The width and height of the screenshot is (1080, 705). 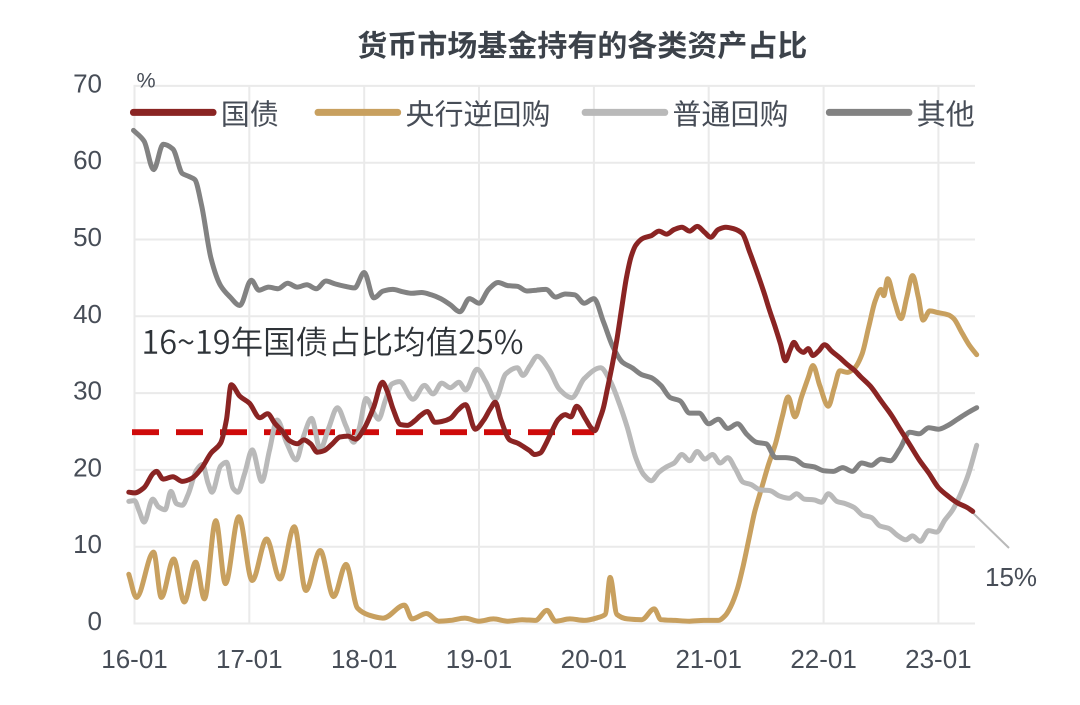 What do you see at coordinates (1011, 577) in the screenshot?
I see `svg-text: 15%` at bounding box center [1011, 577].